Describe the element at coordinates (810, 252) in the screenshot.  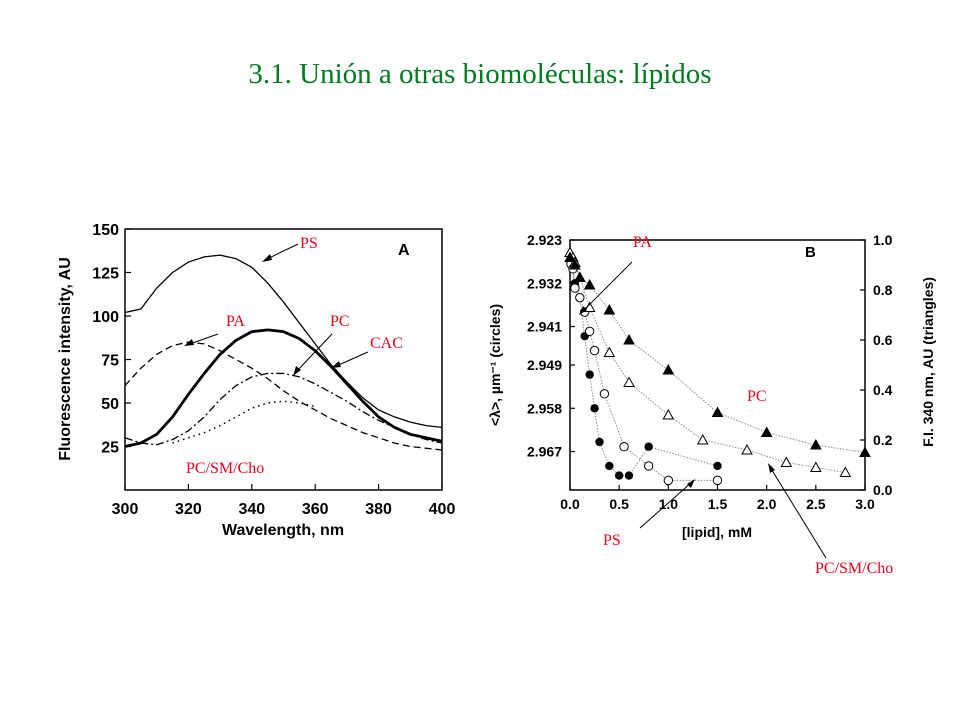
I see `chart-b-panel-label: B` at that location.